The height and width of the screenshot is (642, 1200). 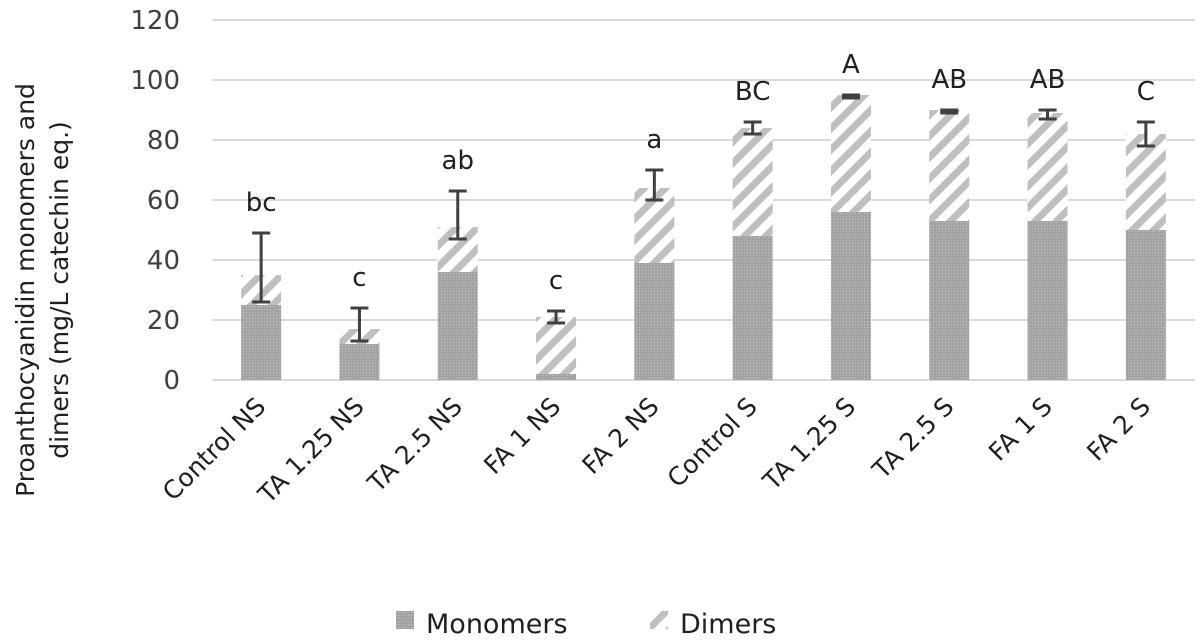 I want to click on legend-label-dimers: Dimers, so click(x=728, y=624).